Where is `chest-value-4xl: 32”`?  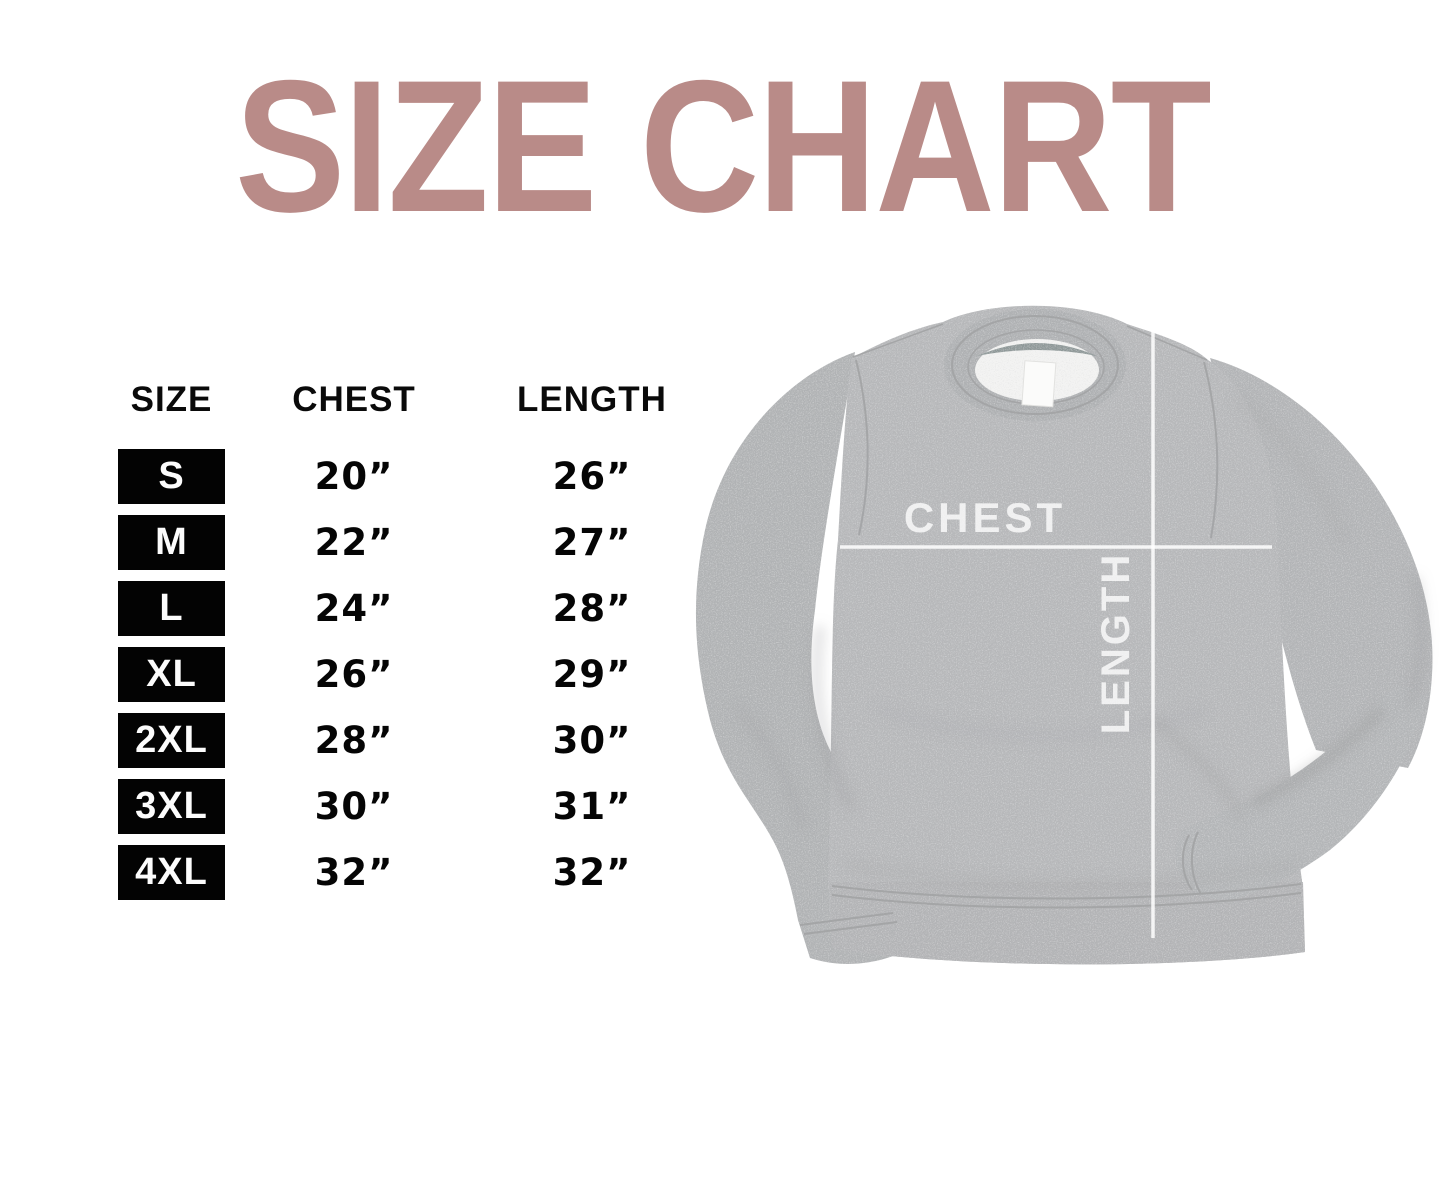 chest-value-4xl: 32” is located at coordinates (354, 872).